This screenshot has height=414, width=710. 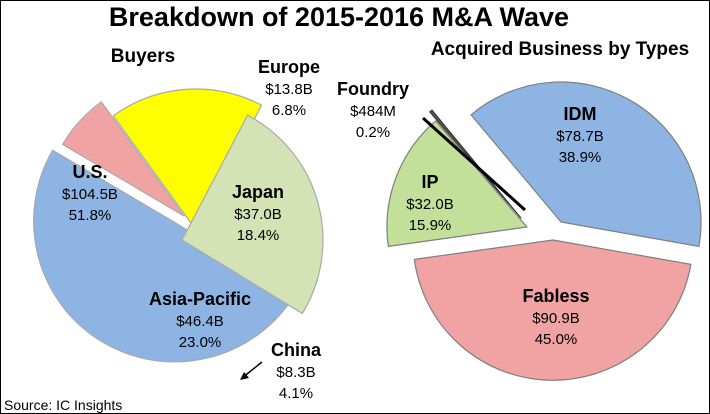 What do you see at coordinates (373, 132) in the screenshot?
I see `foundry-pct-label: 0.2%` at bounding box center [373, 132].